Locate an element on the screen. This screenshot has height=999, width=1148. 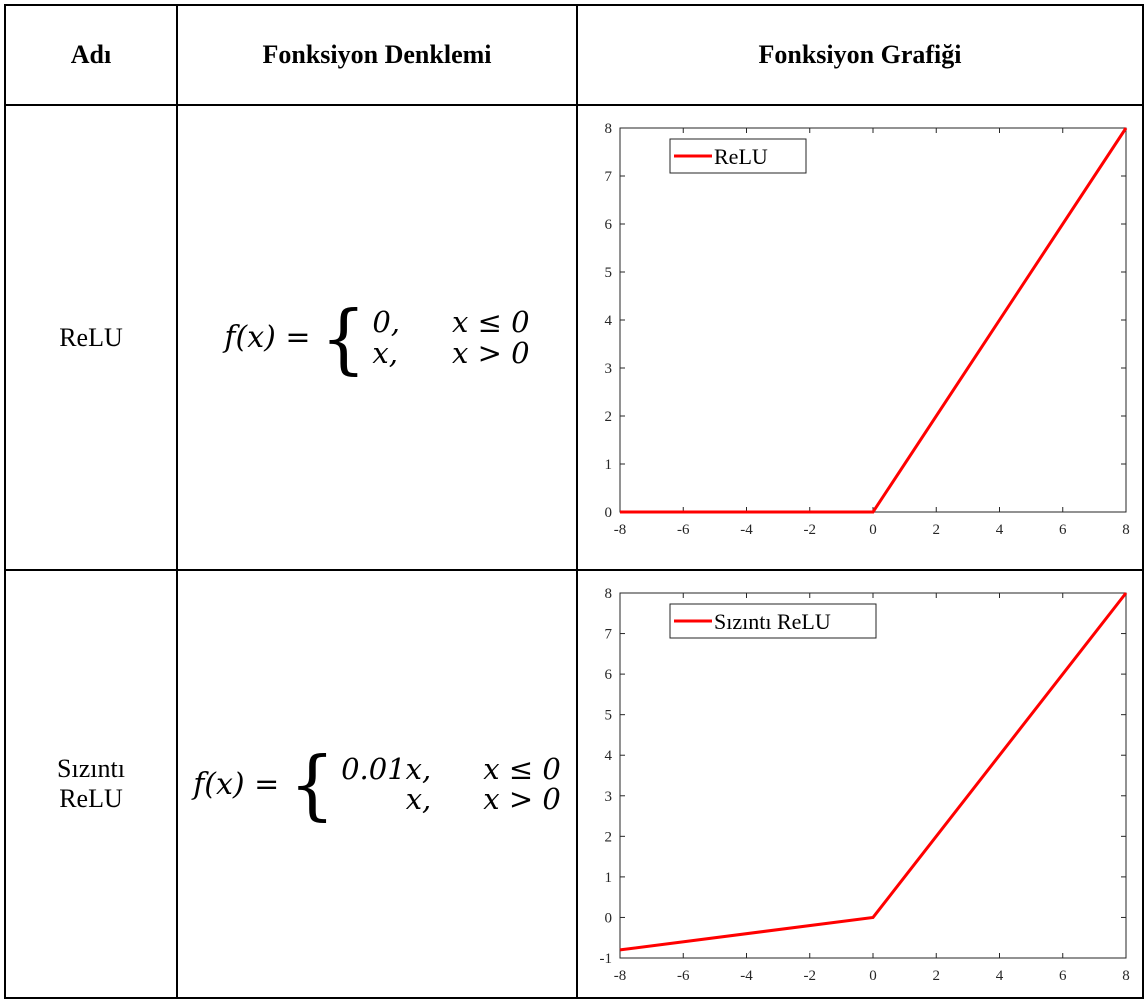
y-tick-label: -1 is located at coordinates (606, 959).